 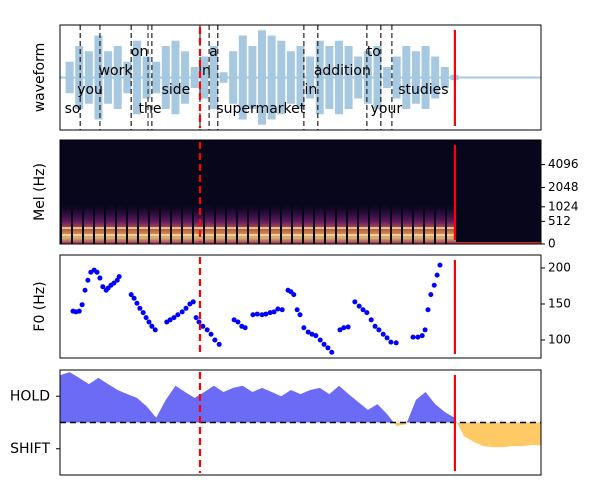 I want to click on word-label: your, so click(x=387, y=109).